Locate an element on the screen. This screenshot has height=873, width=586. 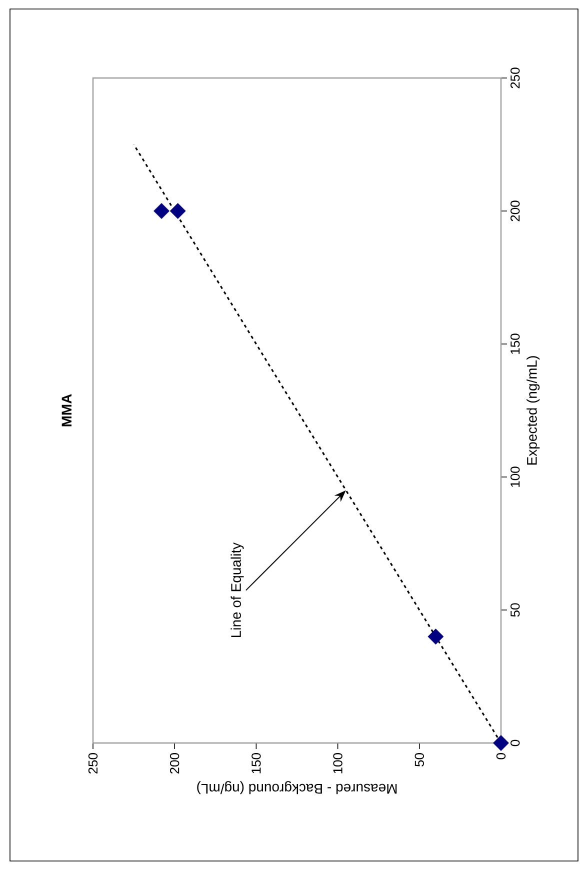
text: MMA is located at coordinates (67, 410).